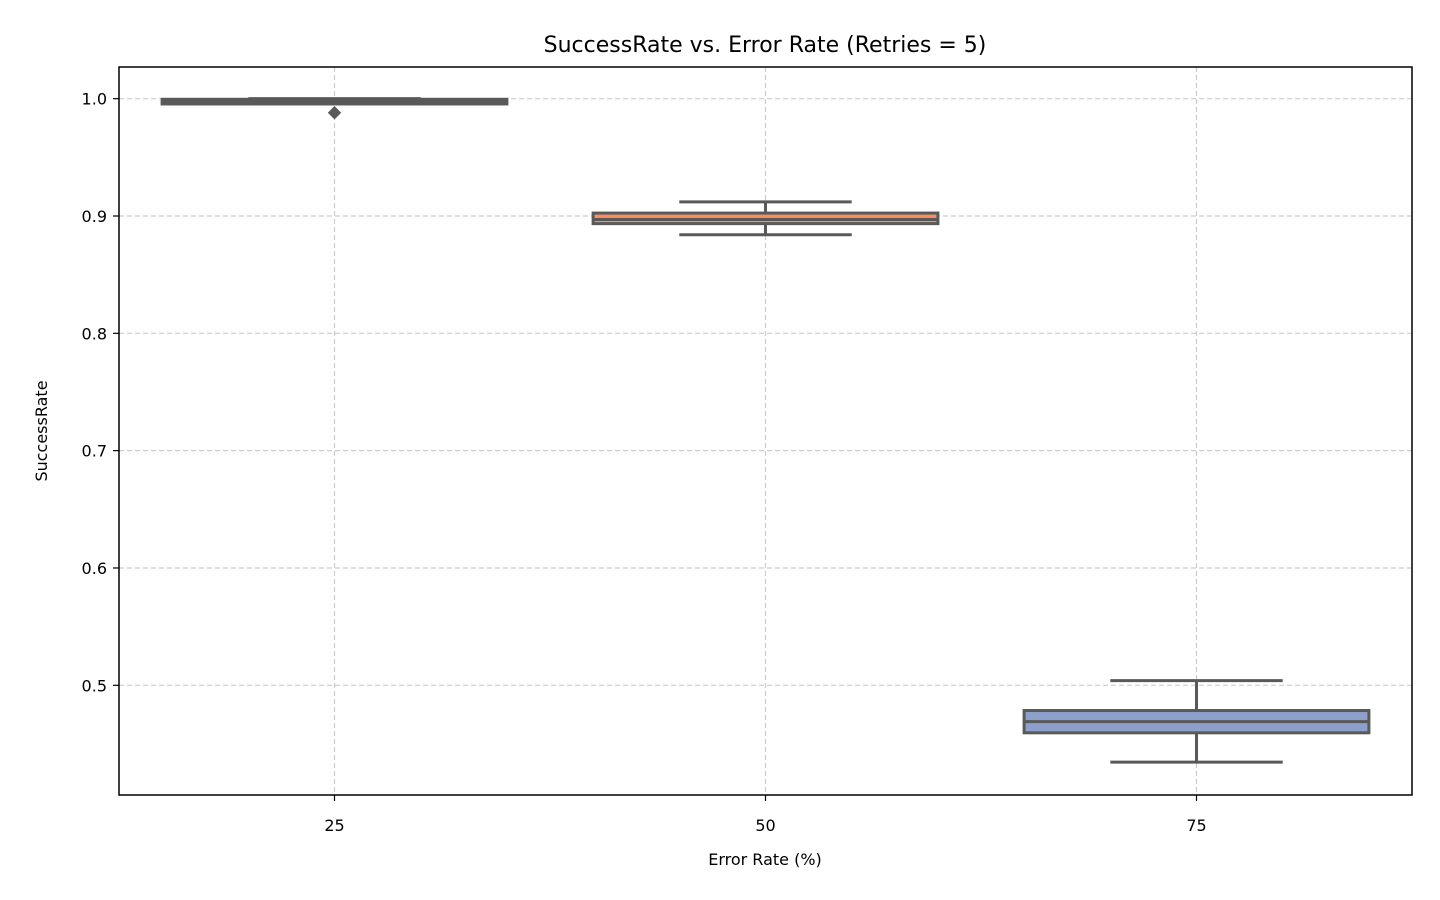  What do you see at coordinates (94, 99) in the screenshot?
I see `y-tick-label: 1.0` at bounding box center [94, 99].